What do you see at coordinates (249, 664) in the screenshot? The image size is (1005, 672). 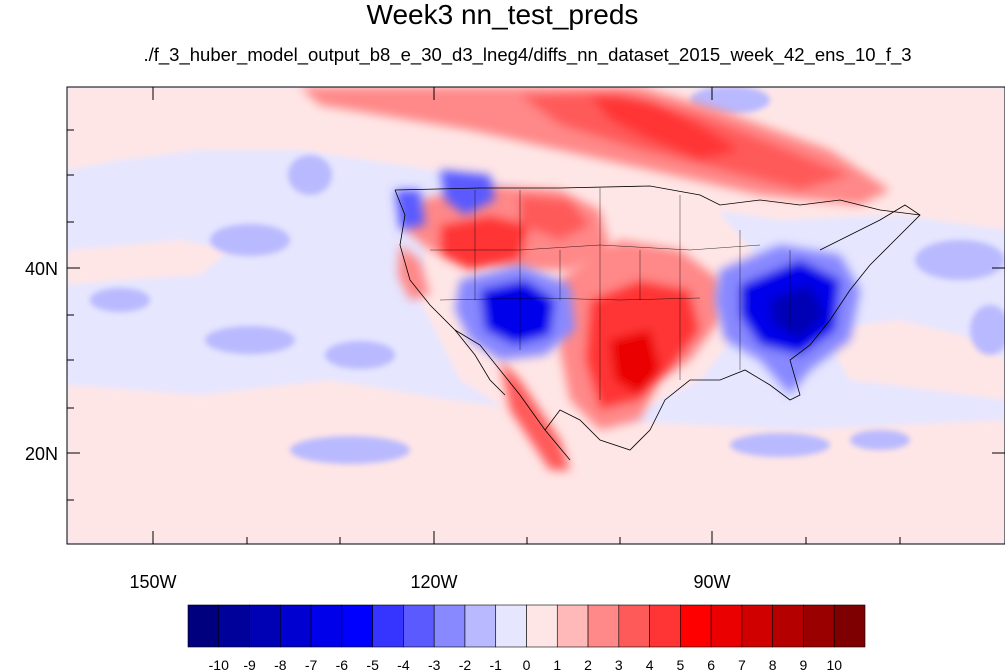 I see `colorbar-tick-label: -9` at bounding box center [249, 664].